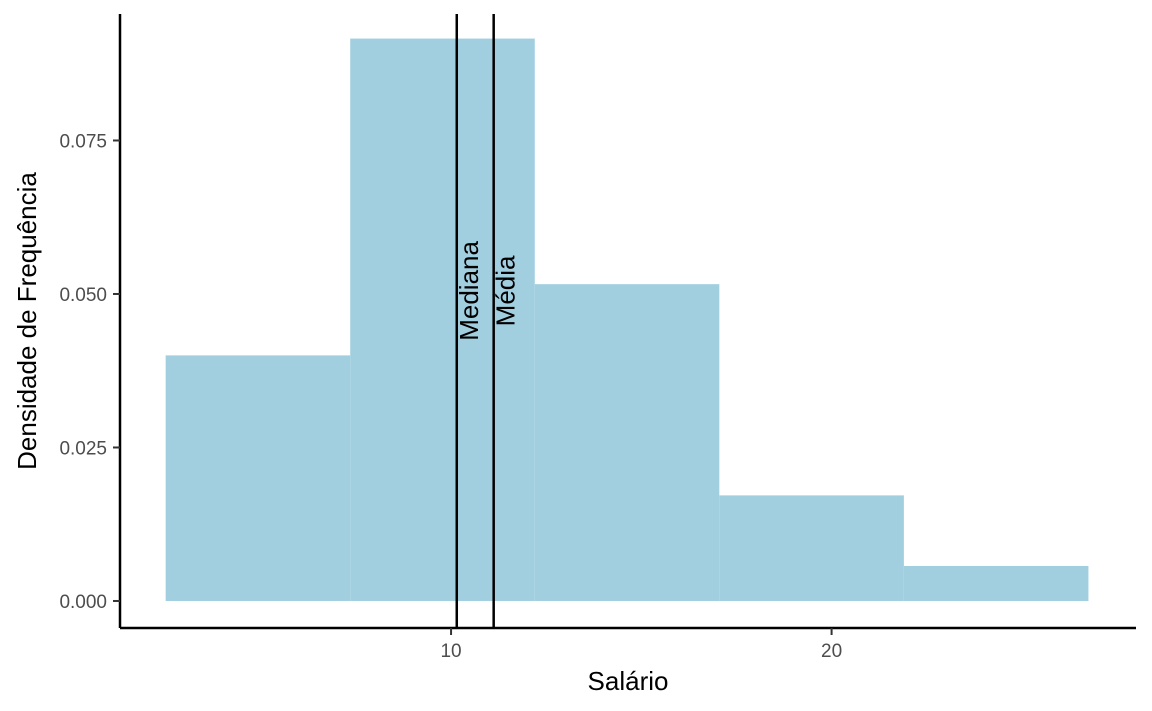 The image size is (1152, 711). Describe the element at coordinates (469, 291) in the screenshot. I see `reference-line-label: Mediana` at that location.